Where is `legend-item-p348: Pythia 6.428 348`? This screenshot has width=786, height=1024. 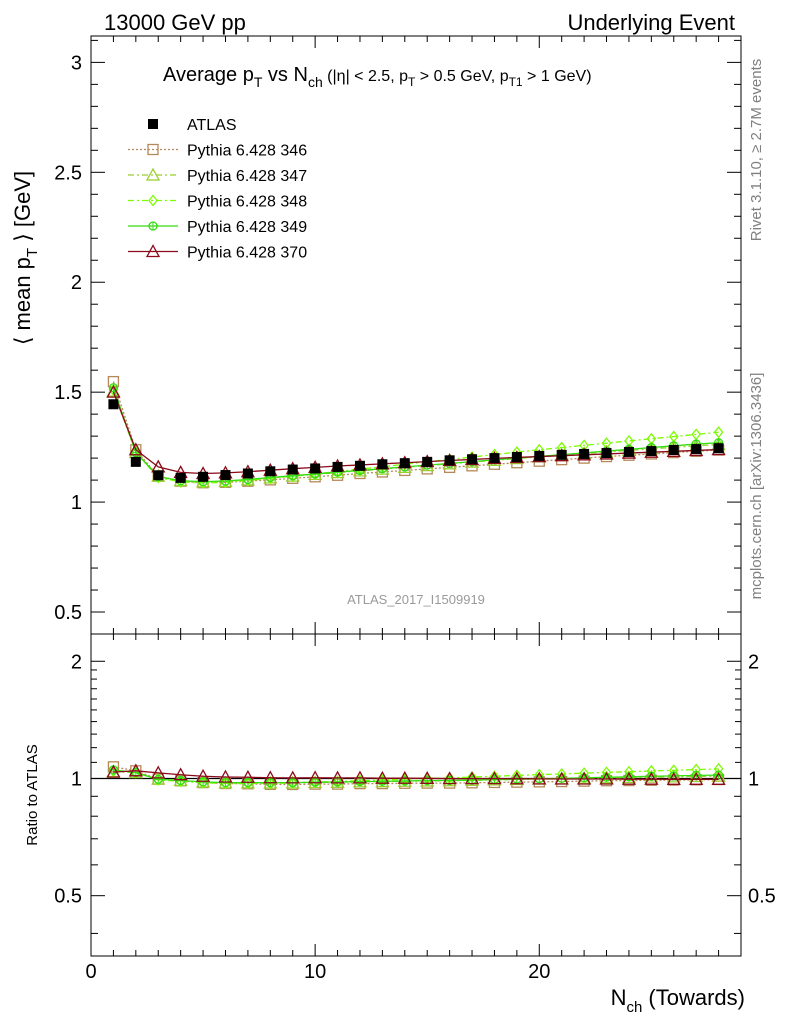
legend-item-p348: Pythia 6.428 348 is located at coordinates (217, 202).